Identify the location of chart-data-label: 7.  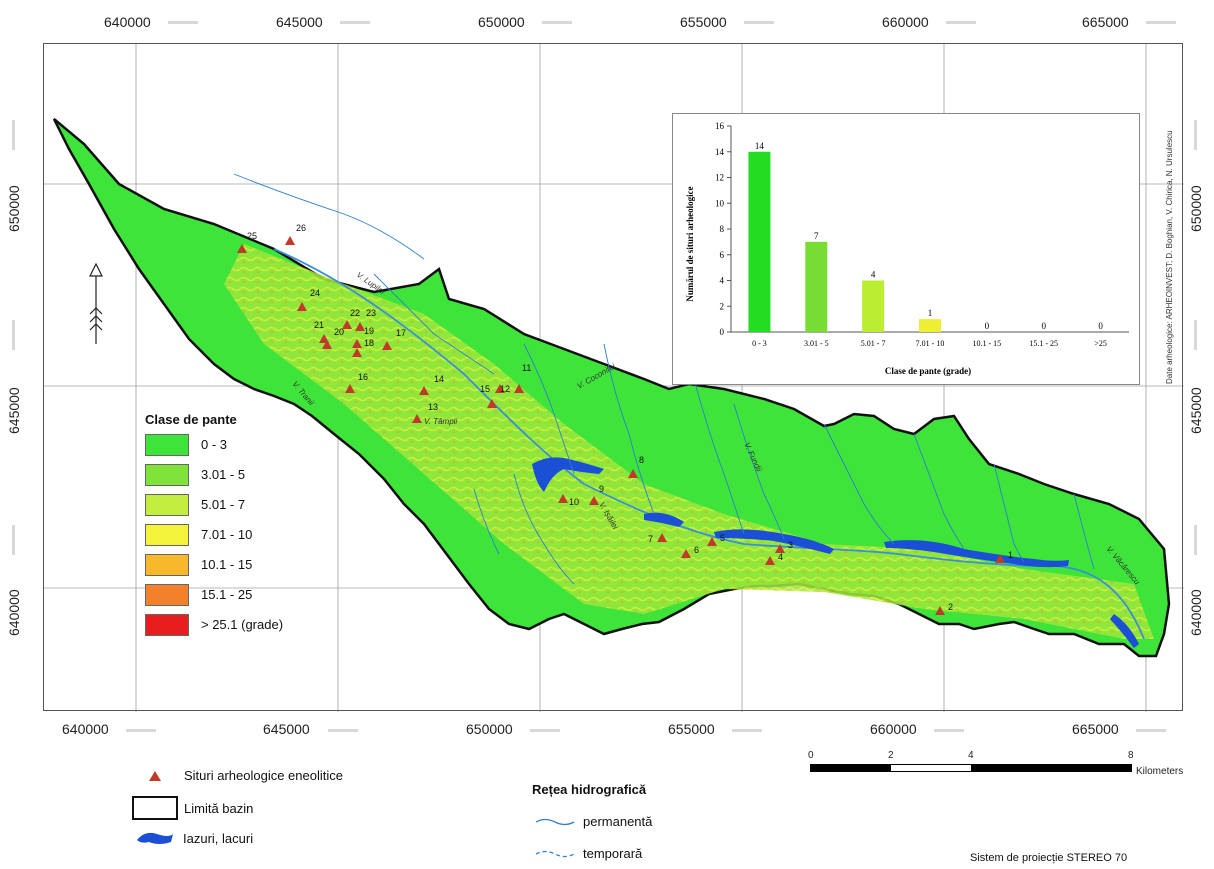
(816, 236).